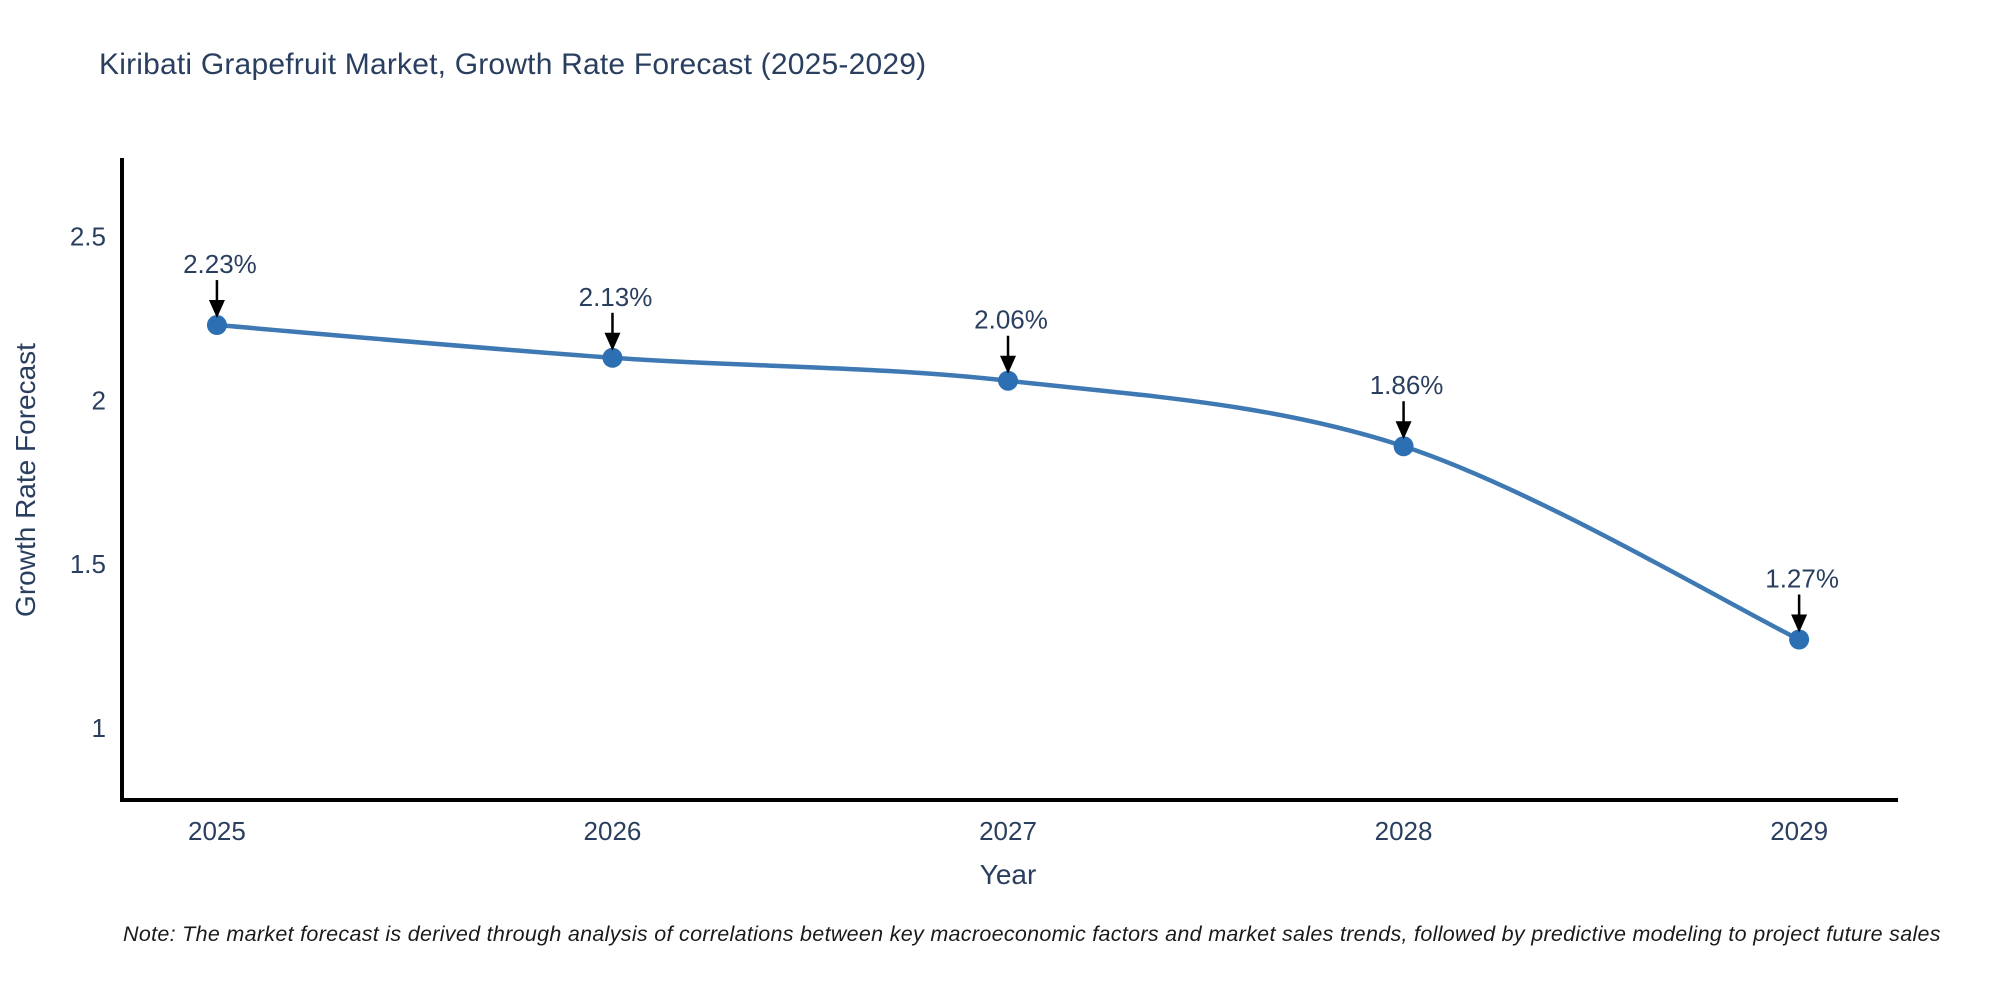 The height and width of the screenshot is (1000, 2000). I want to click on y-tick-label-2.5: 2.5, so click(88, 237).